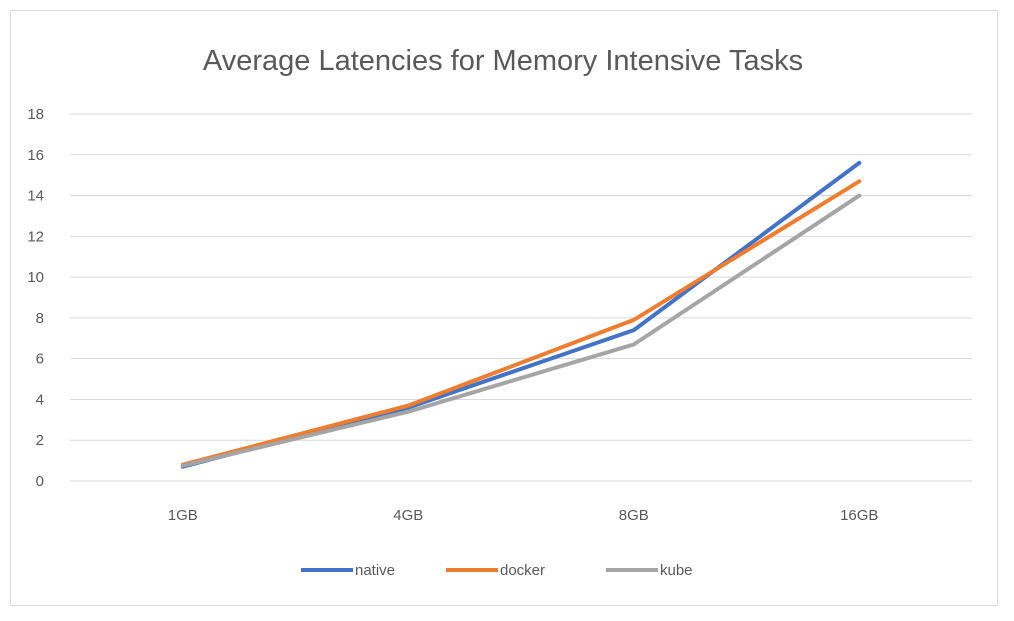 The image size is (1014, 621). I want to click on legend-label-native: native, so click(375, 570).